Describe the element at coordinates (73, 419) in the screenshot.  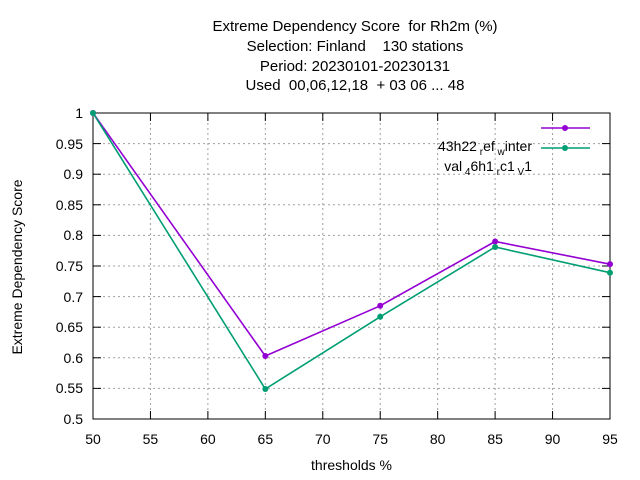
I see `y-tick-label: 0.5` at that location.